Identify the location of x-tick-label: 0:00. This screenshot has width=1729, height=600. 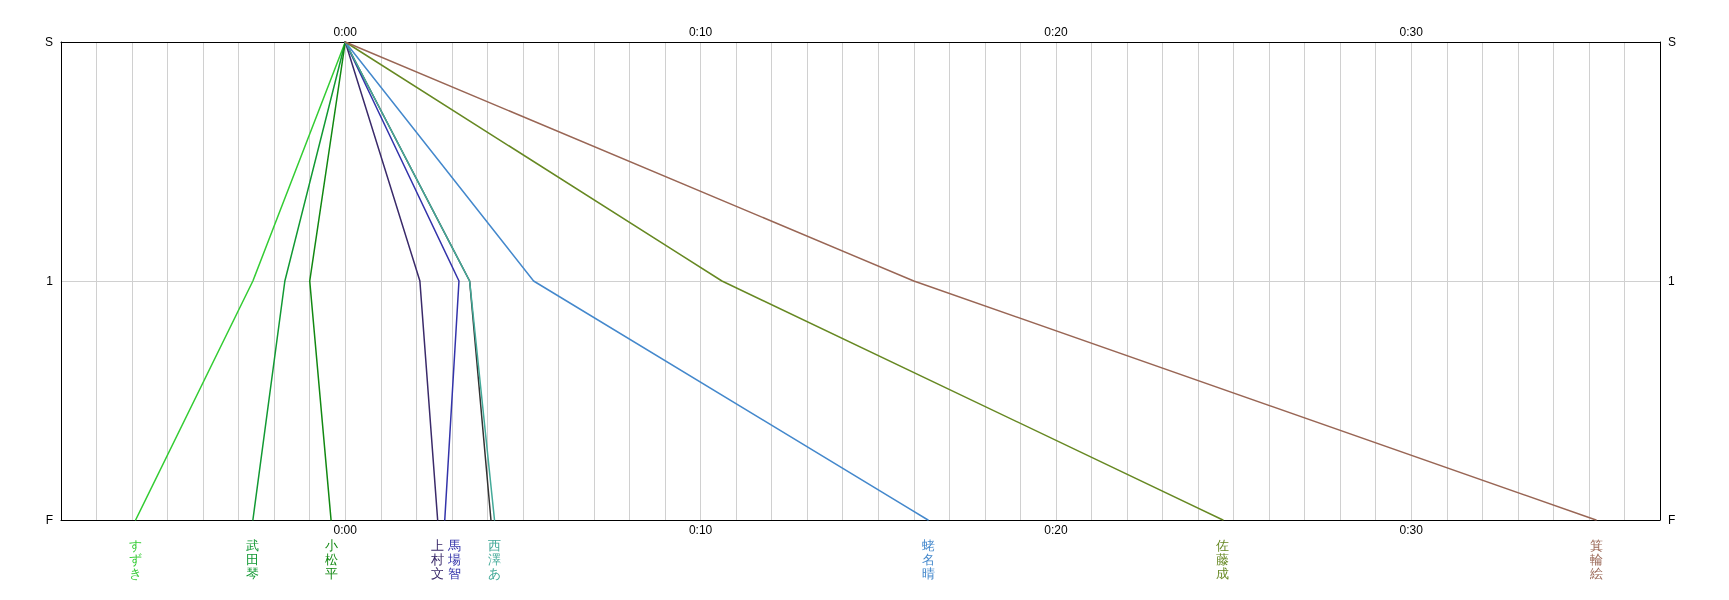
(345, 530).